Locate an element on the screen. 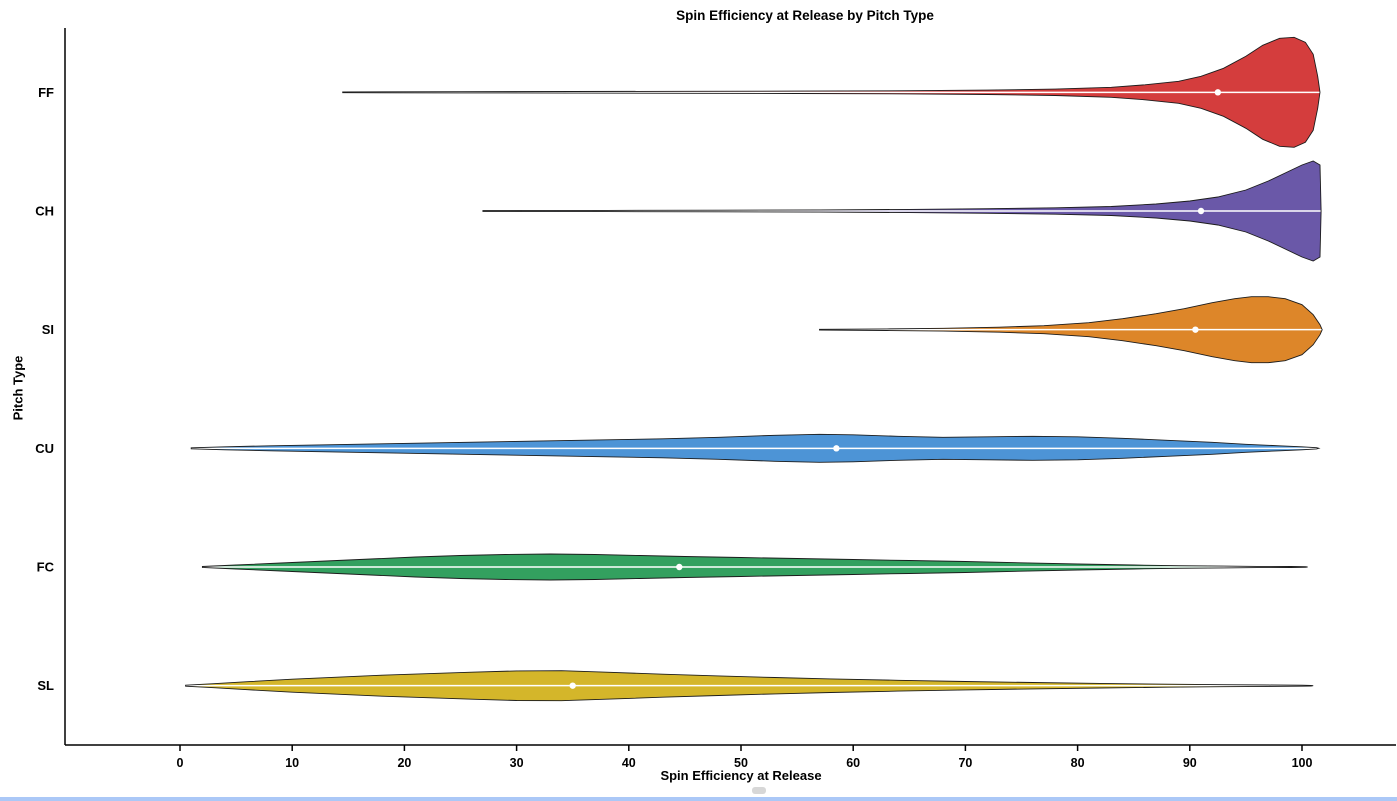  y-category-label: CU is located at coordinates (44, 448).